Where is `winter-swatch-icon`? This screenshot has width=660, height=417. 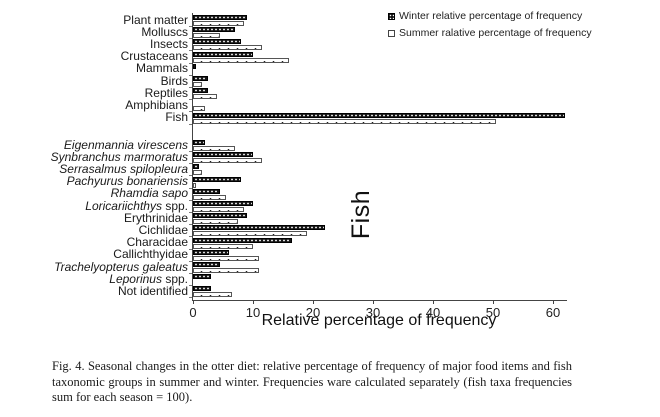 winter-swatch-icon is located at coordinates (391, 16).